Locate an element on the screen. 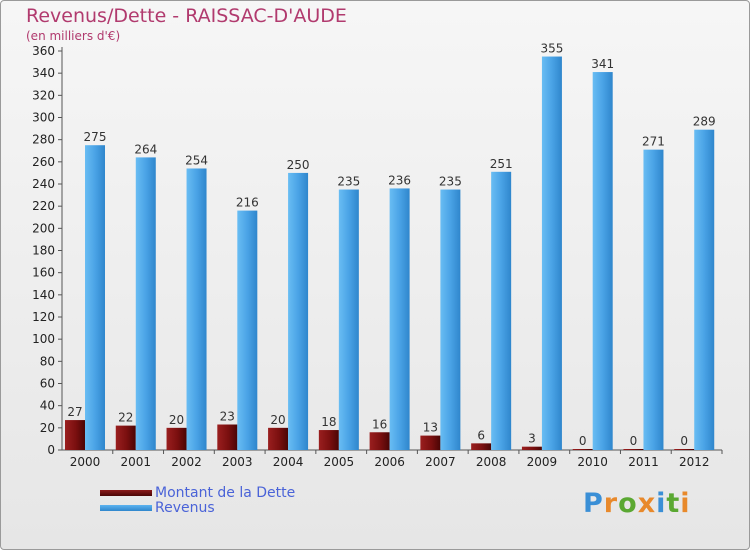  logo-letter: P is located at coordinates (593, 503).